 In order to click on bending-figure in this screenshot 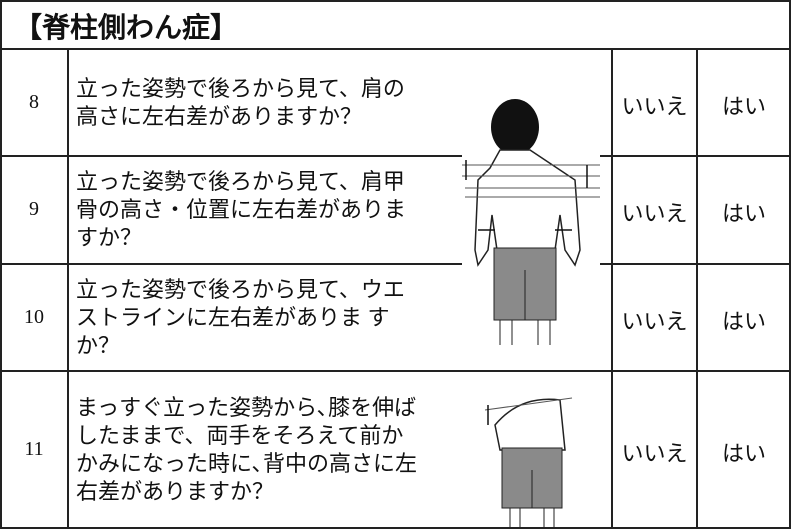, I will do `click(528, 463)`.